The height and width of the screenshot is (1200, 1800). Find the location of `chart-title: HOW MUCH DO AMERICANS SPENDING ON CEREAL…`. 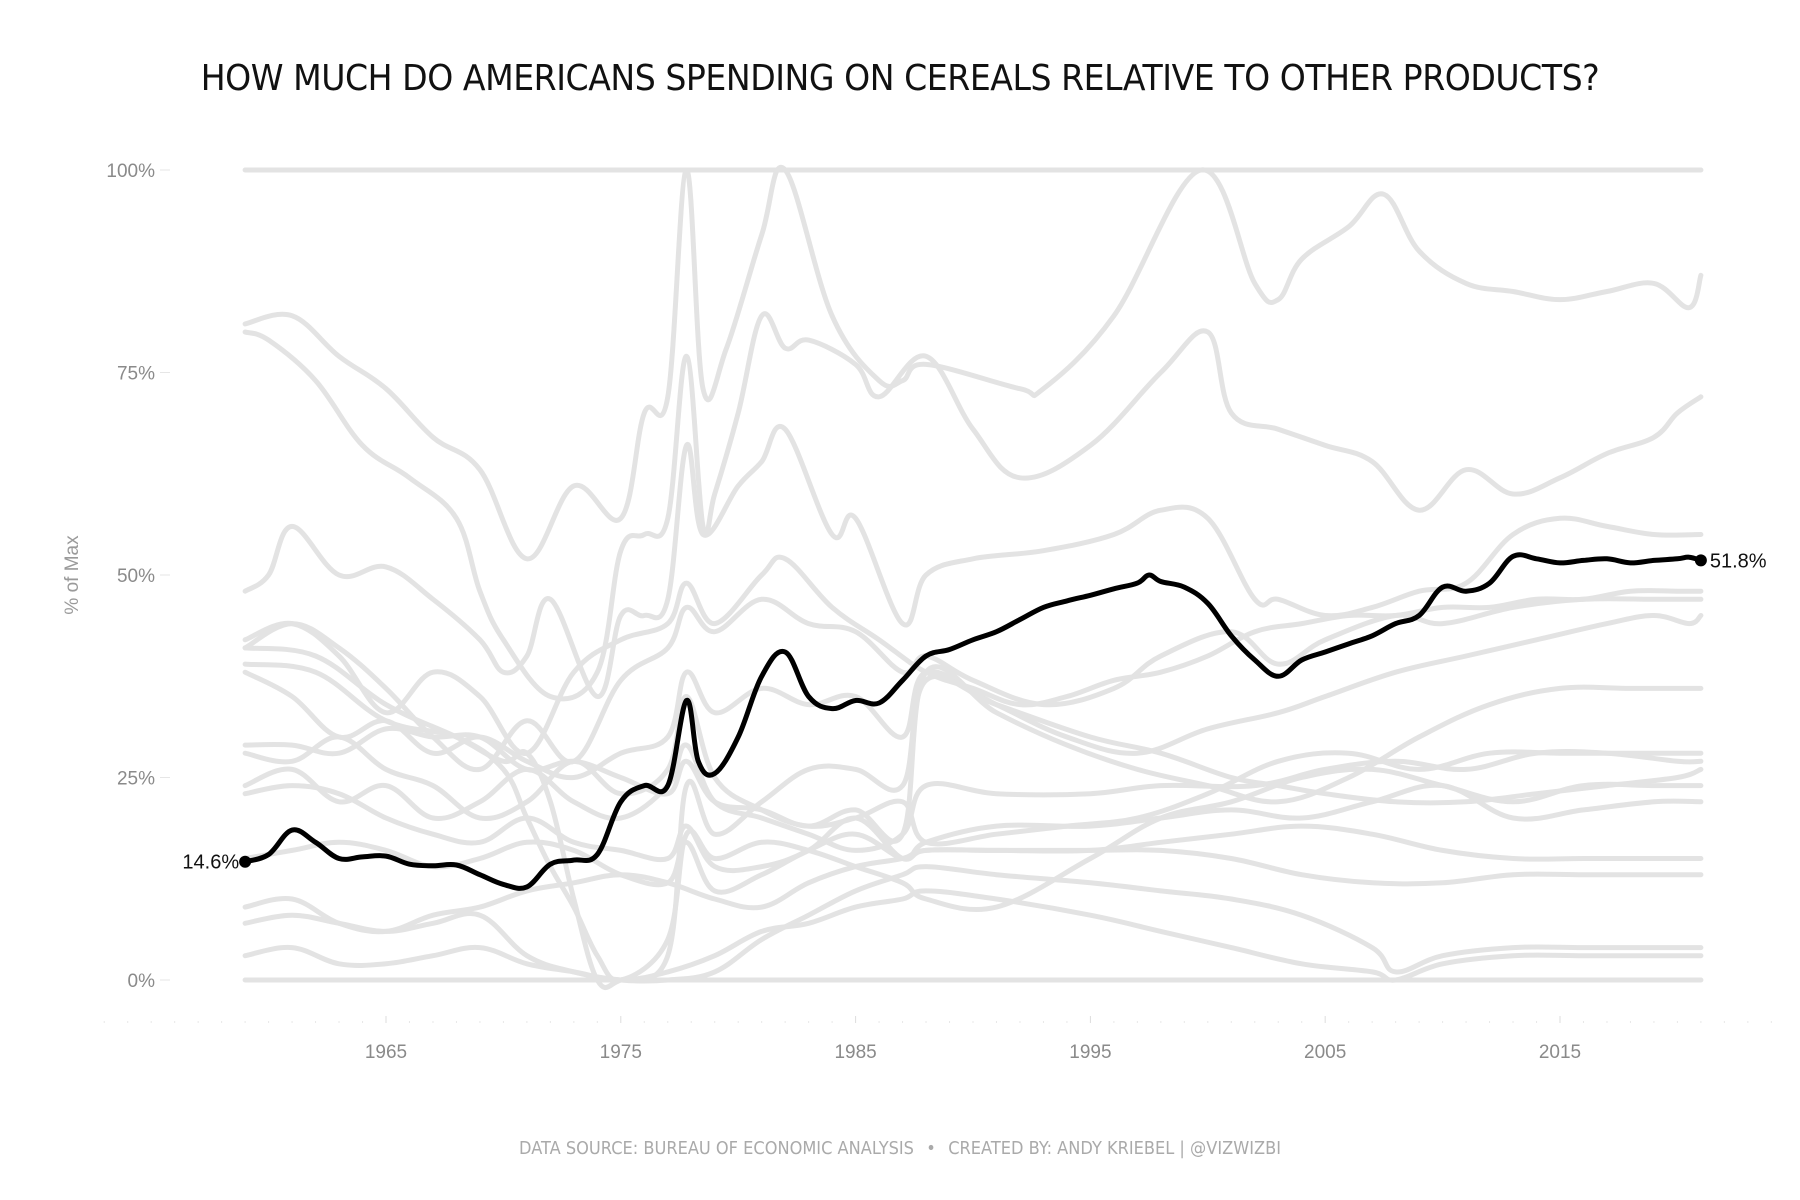

chart-title: HOW MUCH DO AMERICANS SPENDING ON CEREAL… is located at coordinates (900, 78).